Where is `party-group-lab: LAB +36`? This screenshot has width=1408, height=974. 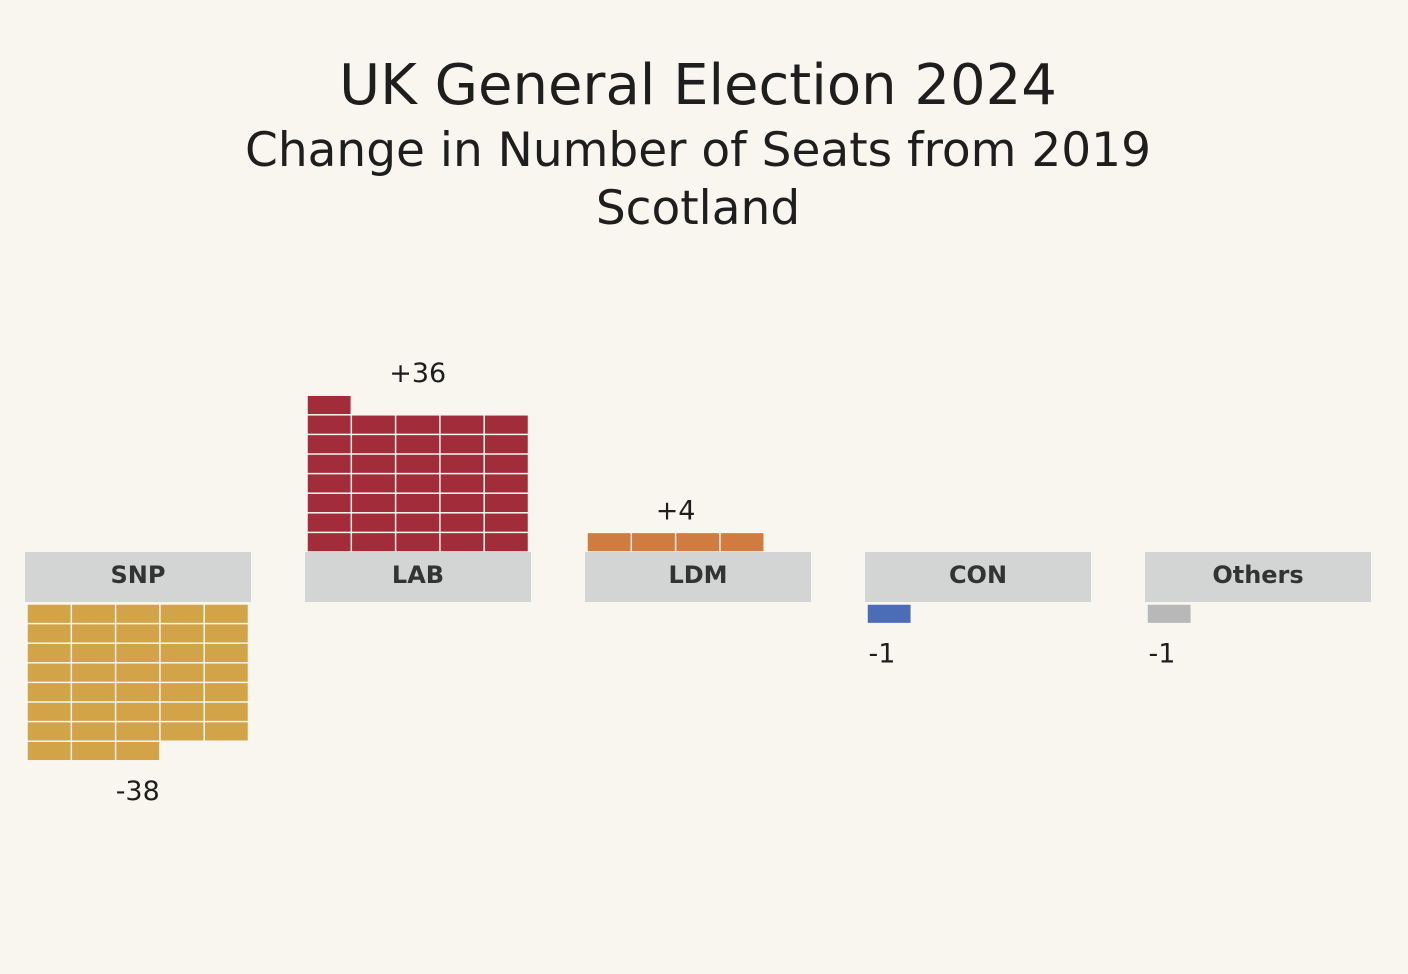 party-group-lab: LAB +36 is located at coordinates (418, 480).